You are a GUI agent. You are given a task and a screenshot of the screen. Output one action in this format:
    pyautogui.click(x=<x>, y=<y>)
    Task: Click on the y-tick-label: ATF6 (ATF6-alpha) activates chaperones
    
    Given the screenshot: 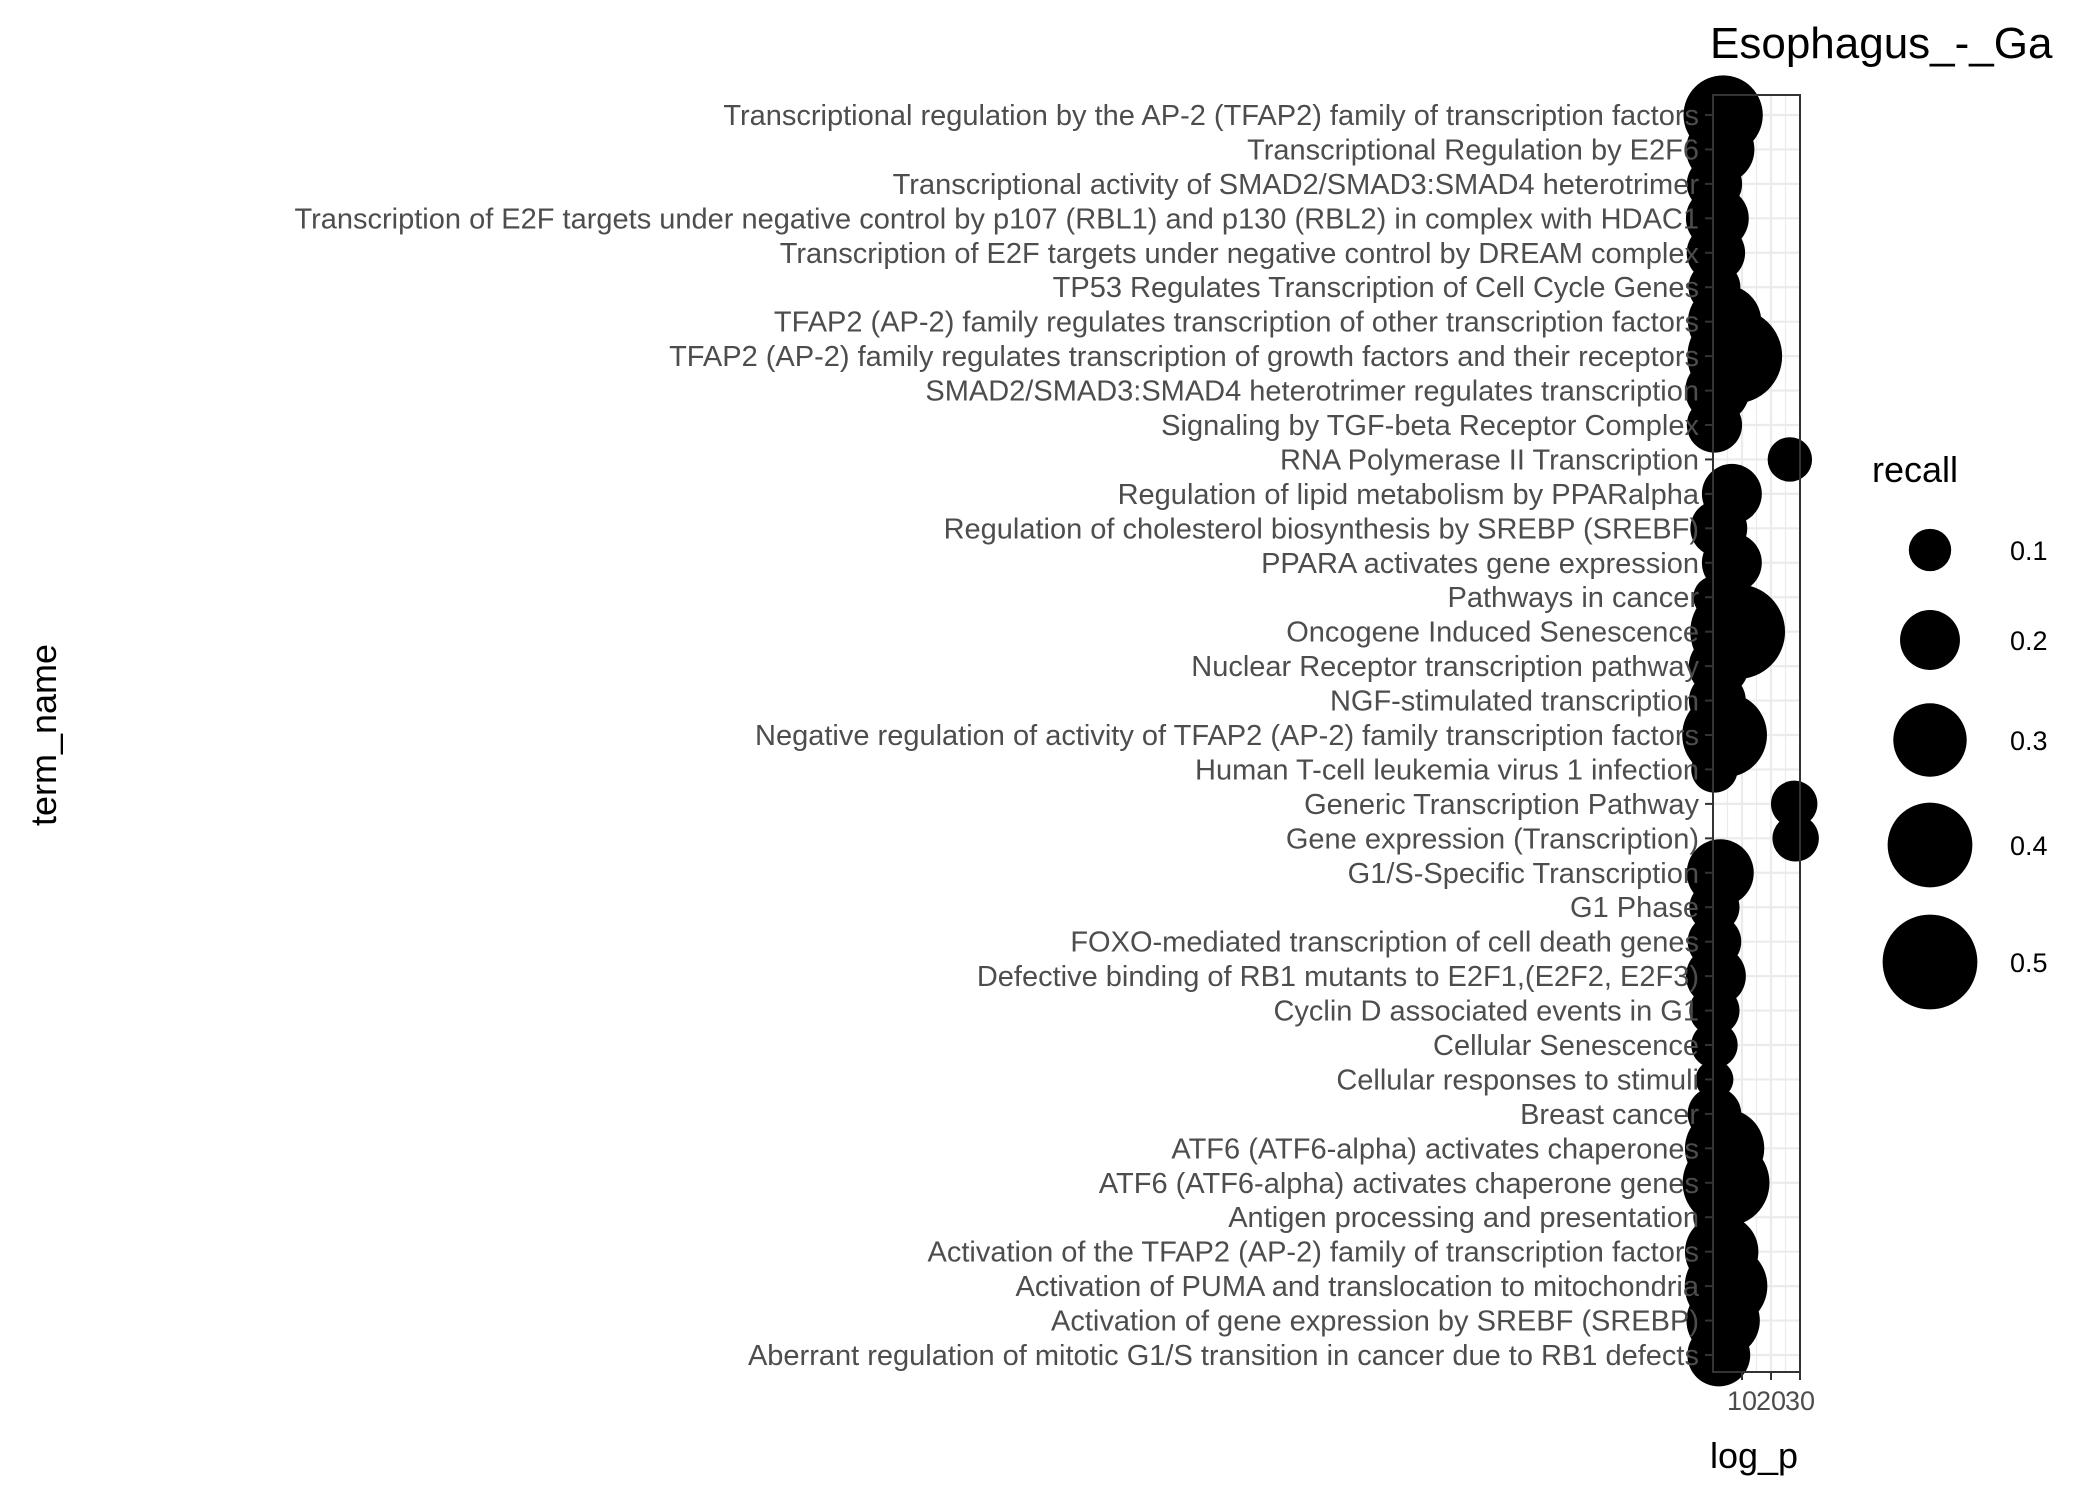 What is the action you would take?
    pyautogui.click(x=1435, y=1149)
    